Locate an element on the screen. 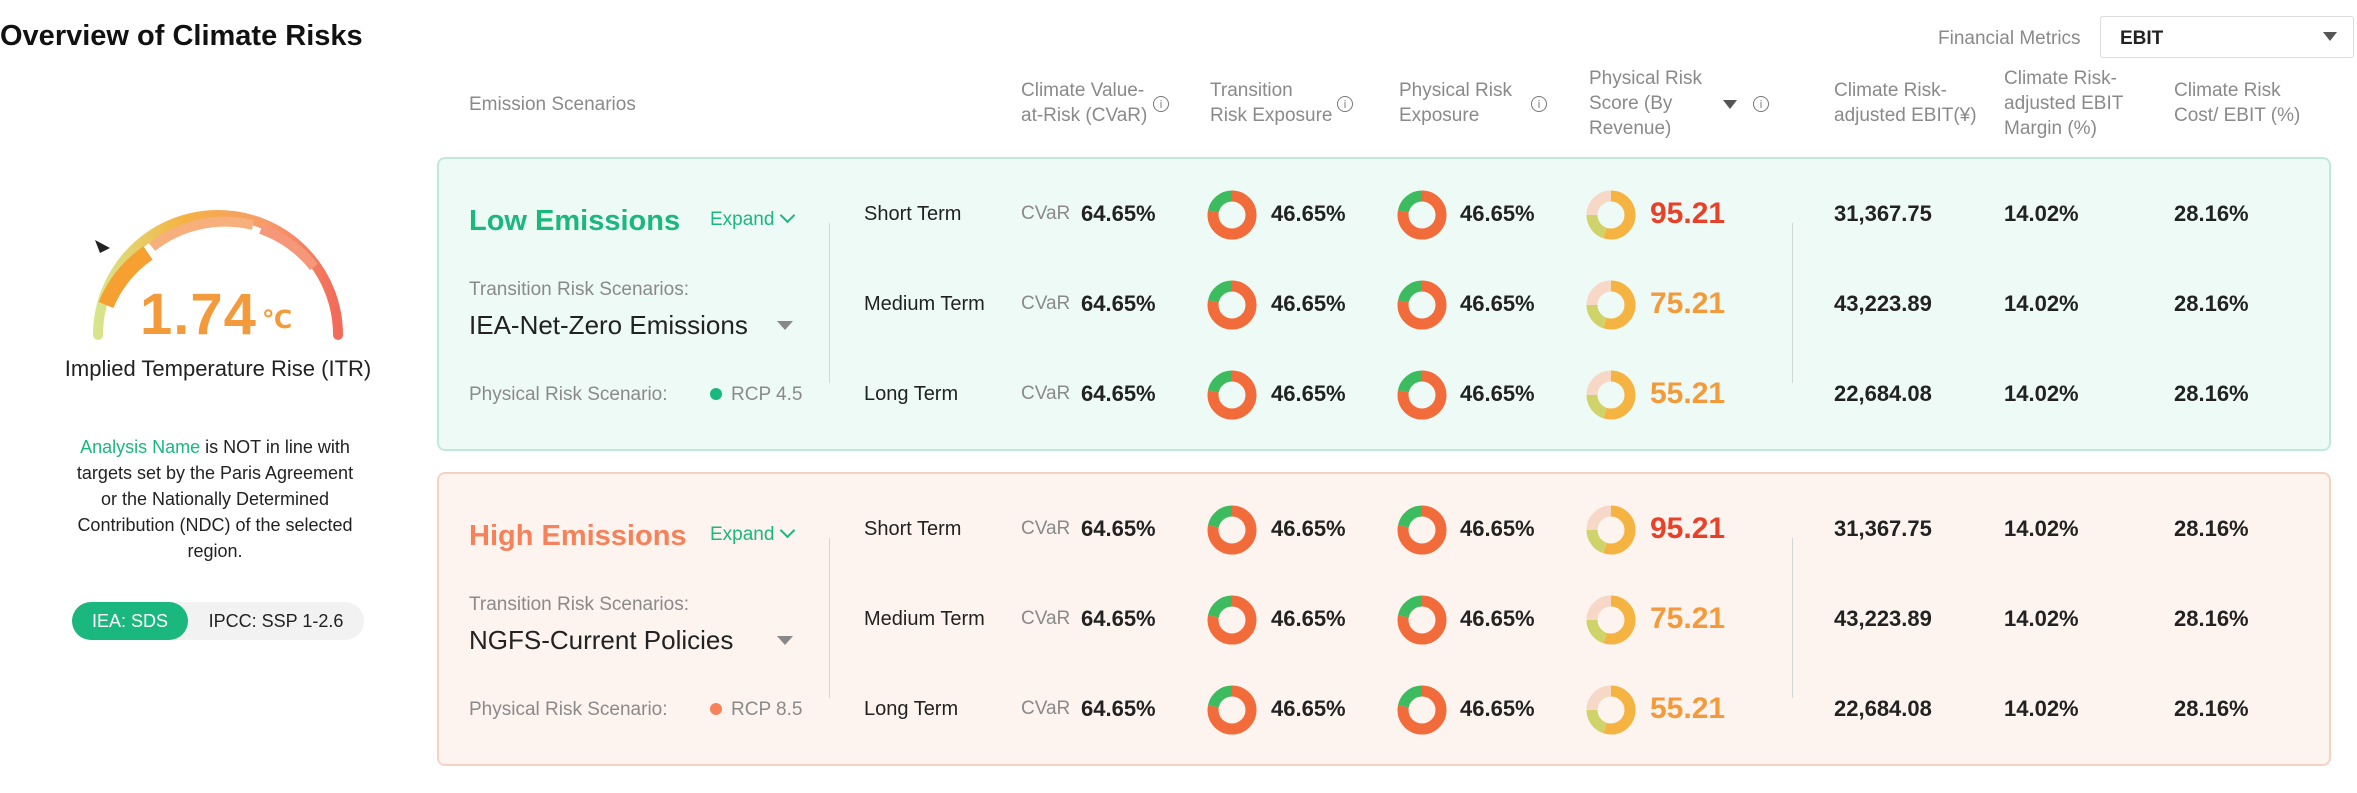 This screenshot has height=793, width=2357. transition-scenario-dropdown: IEA-Net-Zero Emissions is located at coordinates (608, 325).